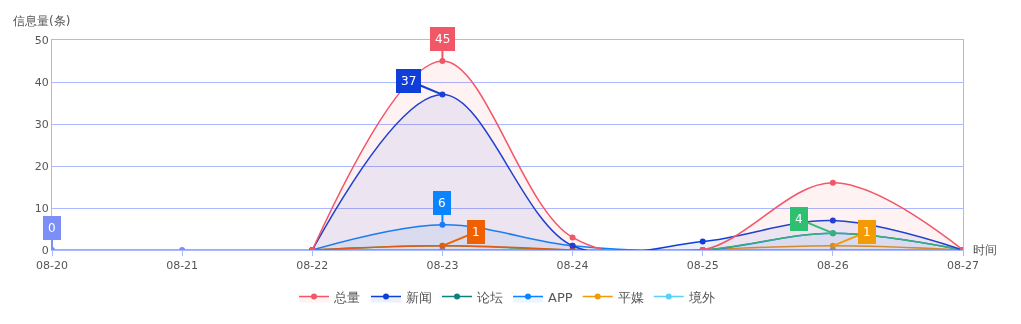  Describe the element at coordinates (346, 297) in the screenshot. I see `legend-label: 总量` at that location.